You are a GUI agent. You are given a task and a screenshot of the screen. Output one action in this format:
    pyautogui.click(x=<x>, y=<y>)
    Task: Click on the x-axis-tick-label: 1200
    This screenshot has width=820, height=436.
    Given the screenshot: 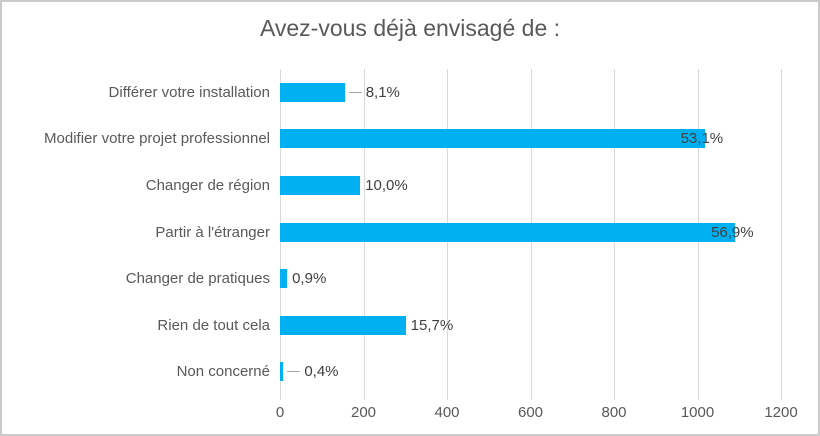 What is the action you would take?
    pyautogui.click(x=781, y=412)
    